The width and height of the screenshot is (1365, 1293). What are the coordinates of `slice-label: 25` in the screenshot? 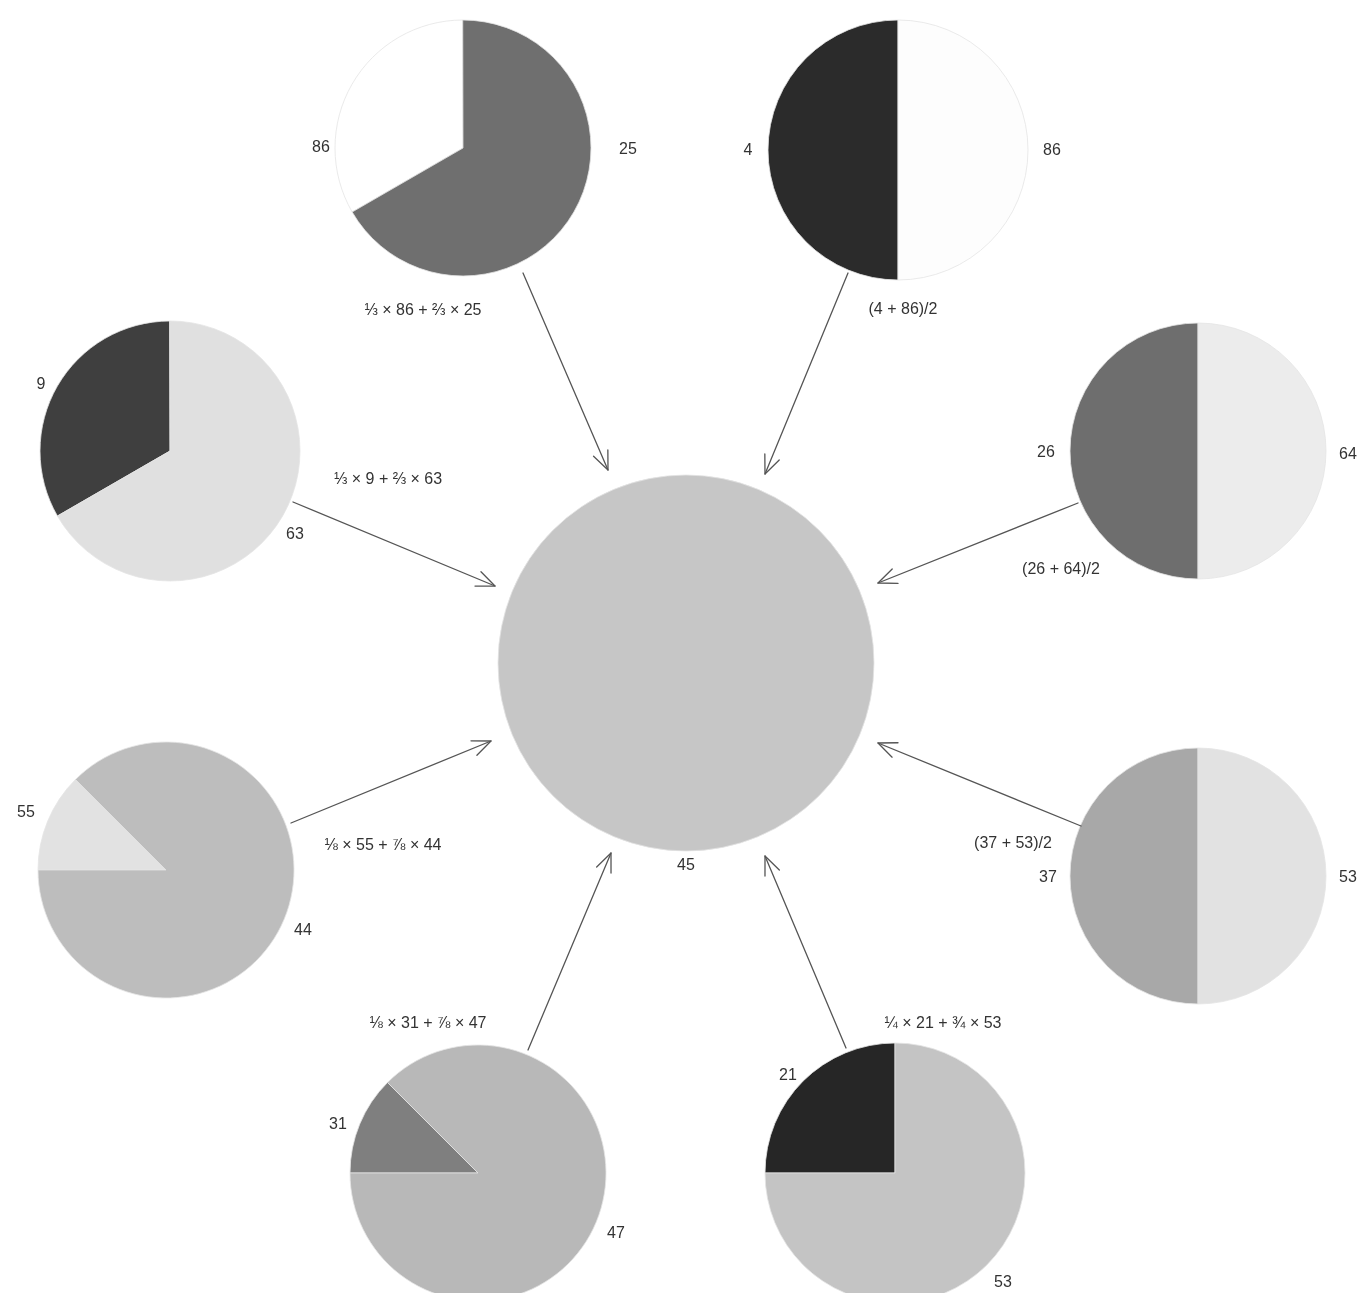 It's located at (628, 149).